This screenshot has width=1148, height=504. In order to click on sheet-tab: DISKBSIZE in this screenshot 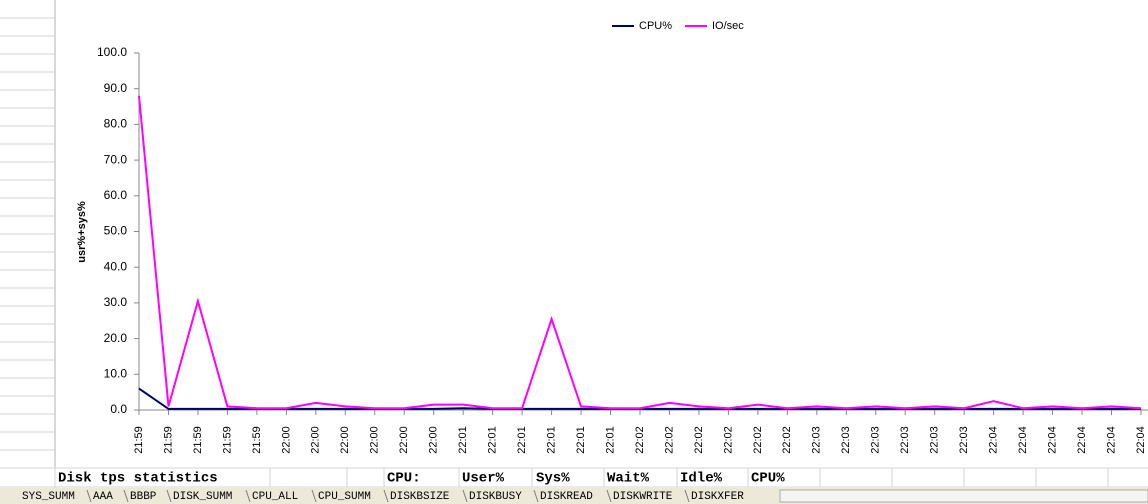, I will do `click(420, 497)`.